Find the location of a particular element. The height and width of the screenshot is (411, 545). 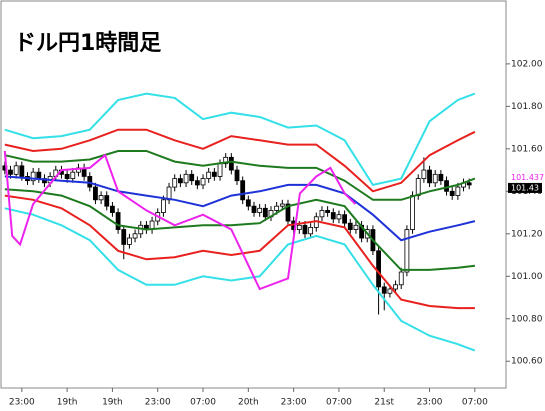

price-label: 101.437 is located at coordinates (527, 177).